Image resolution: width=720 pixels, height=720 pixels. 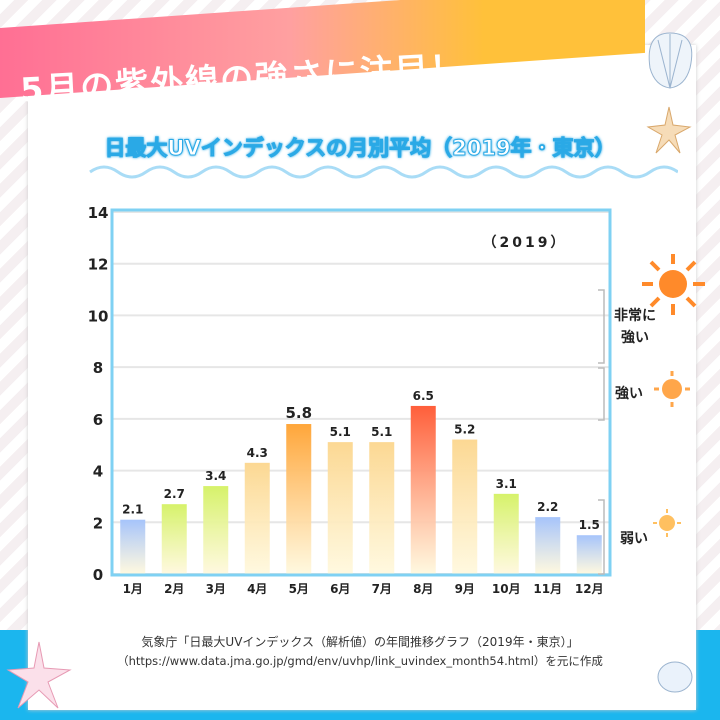 What do you see at coordinates (133, 546) in the screenshot?
I see `bar-1月` at bounding box center [133, 546].